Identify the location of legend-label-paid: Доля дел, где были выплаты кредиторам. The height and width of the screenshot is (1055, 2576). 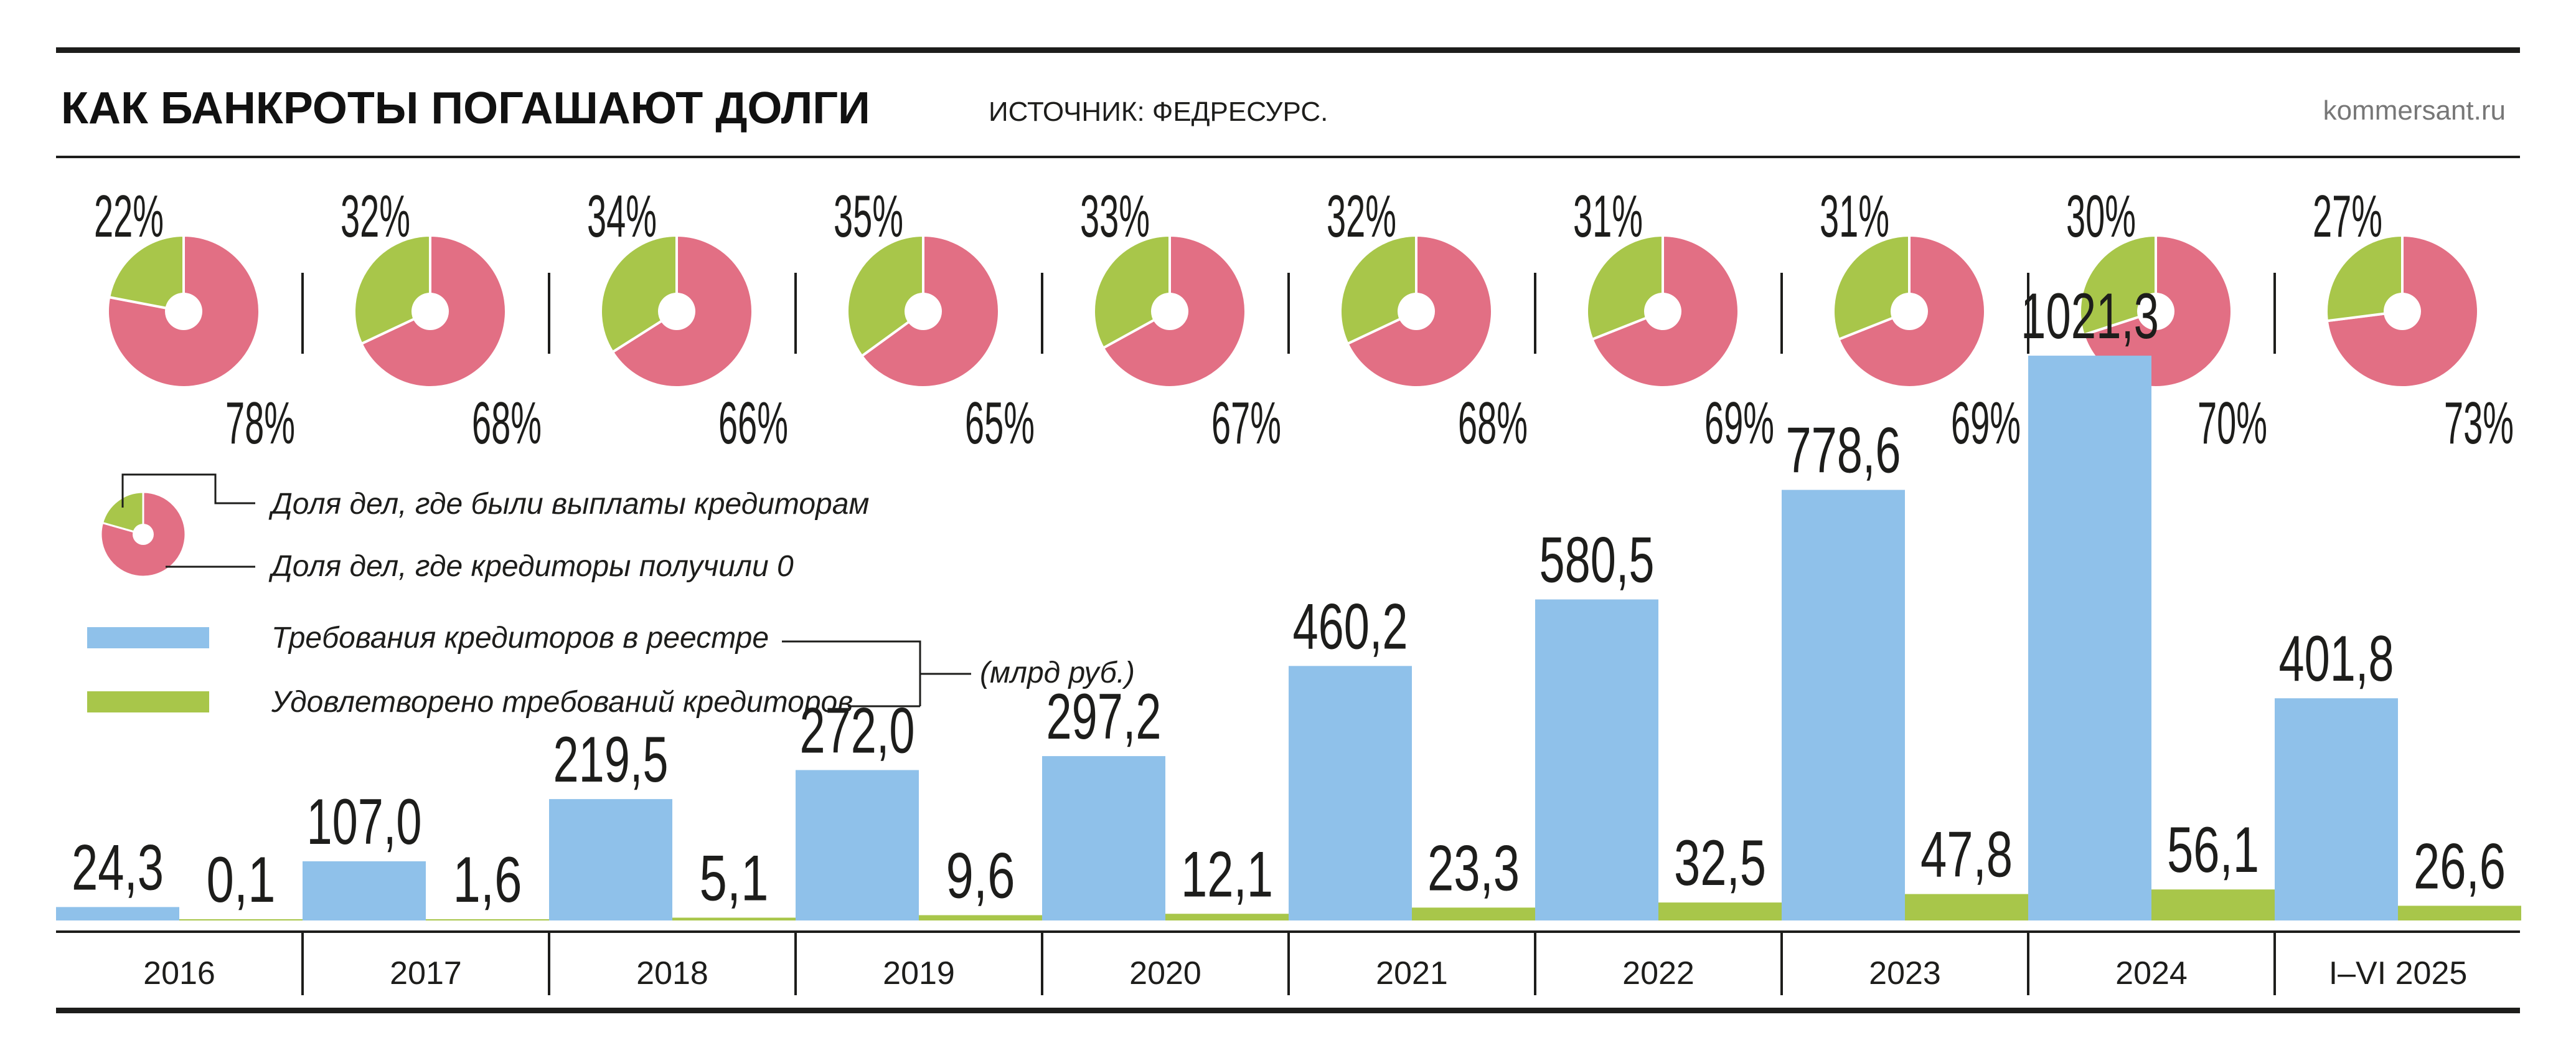
(568, 504).